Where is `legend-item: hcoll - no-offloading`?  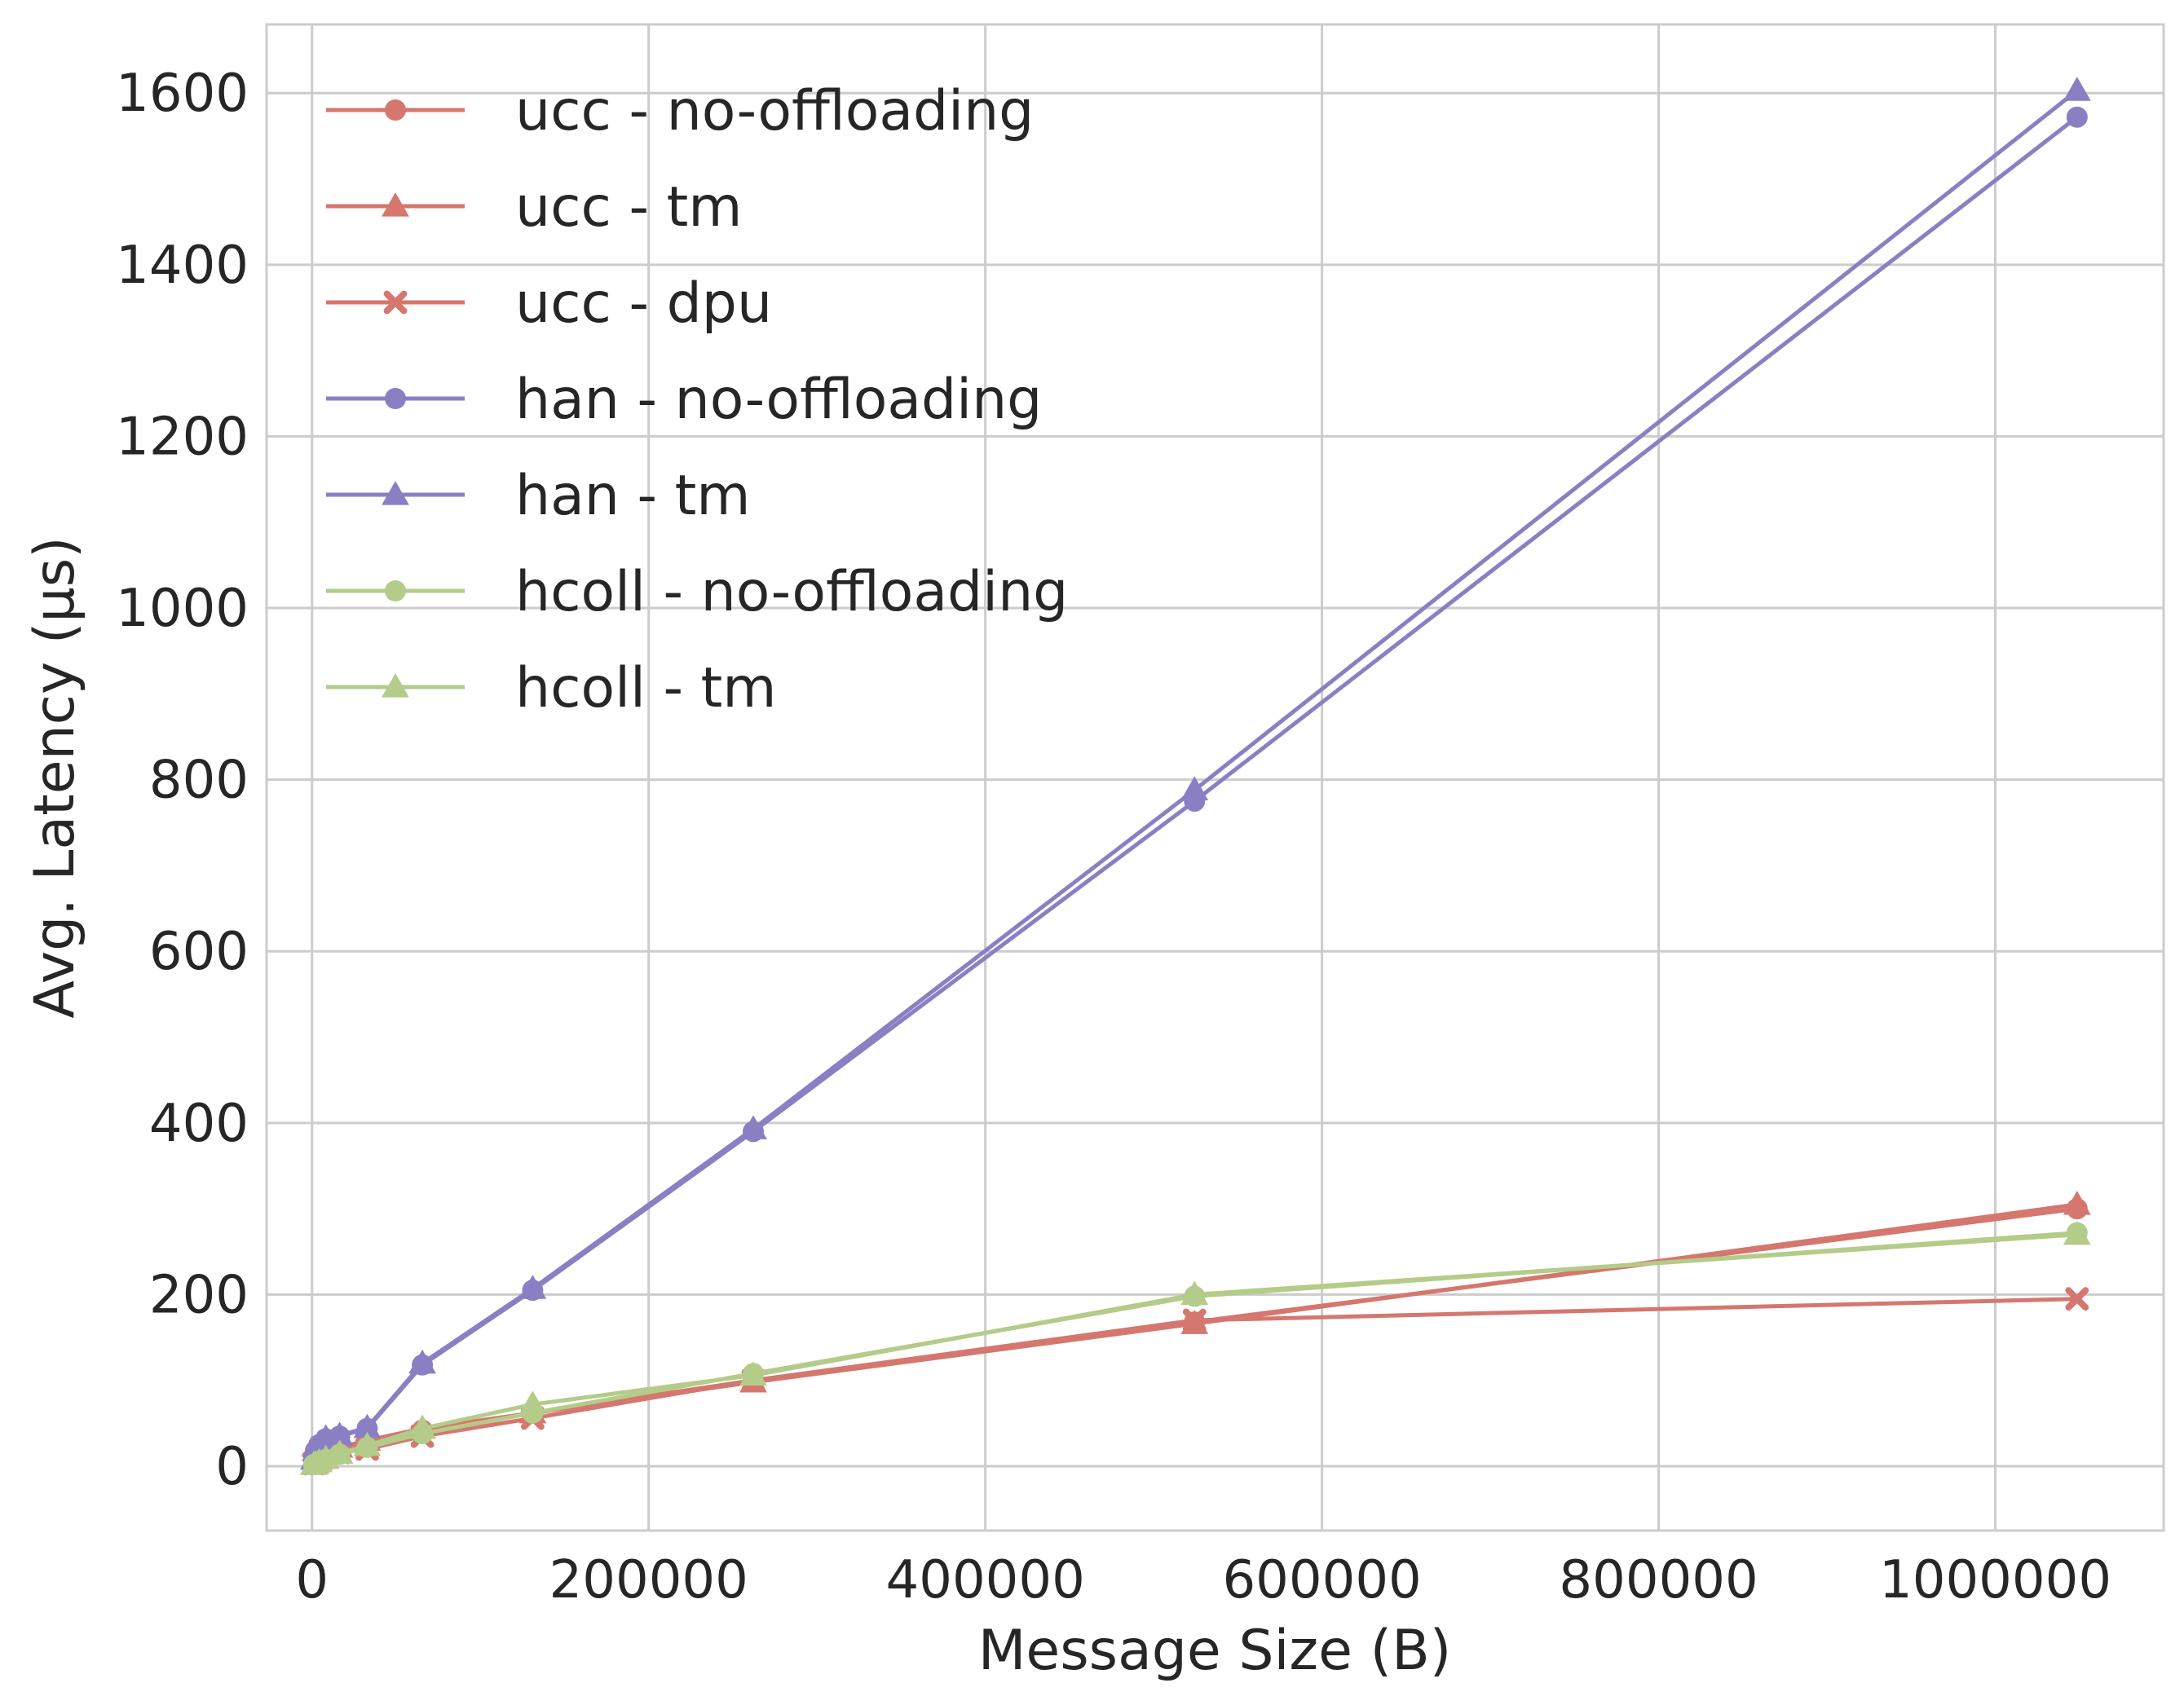
legend-item: hcoll - no-offloading is located at coordinates (697, 592).